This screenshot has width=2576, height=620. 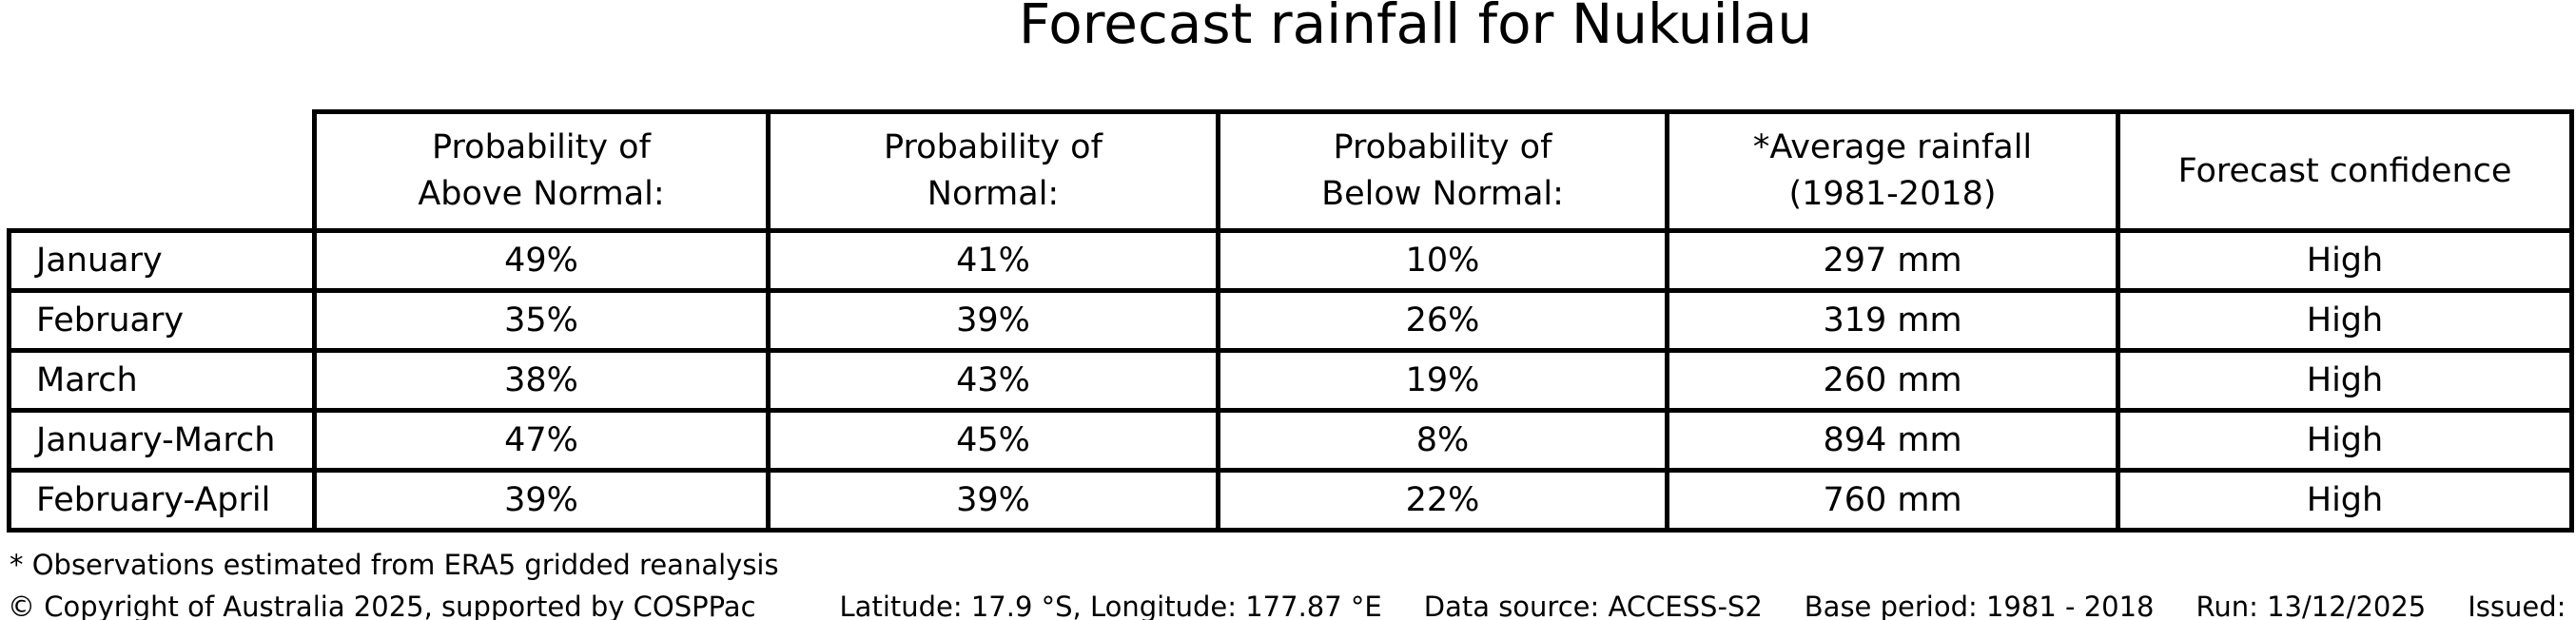 What do you see at coordinates (162, 500) in the screenshot?
I see `row-label: February-April` at bounding box center [162, 500].